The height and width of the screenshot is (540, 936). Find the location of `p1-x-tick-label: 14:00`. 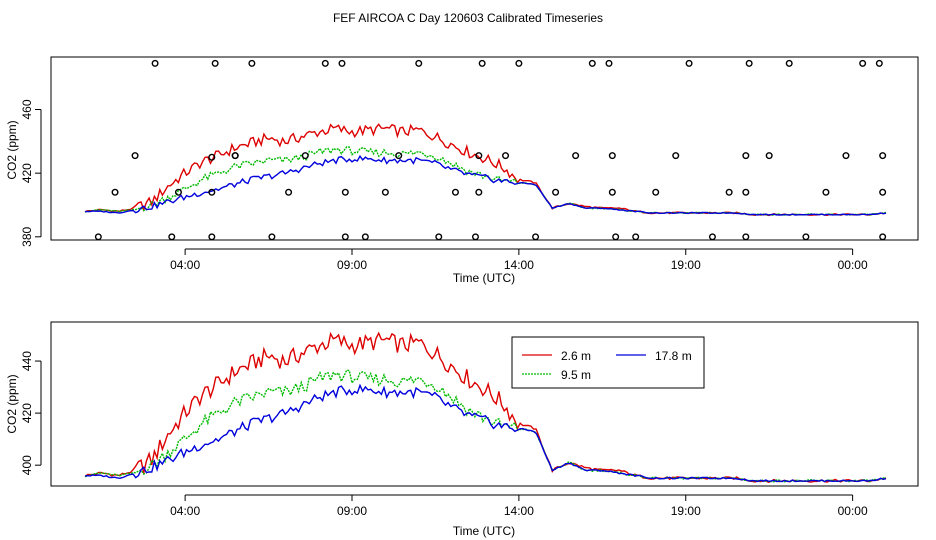

p1-x-tick-label: 14:00 is located at coordinates (519, 265).